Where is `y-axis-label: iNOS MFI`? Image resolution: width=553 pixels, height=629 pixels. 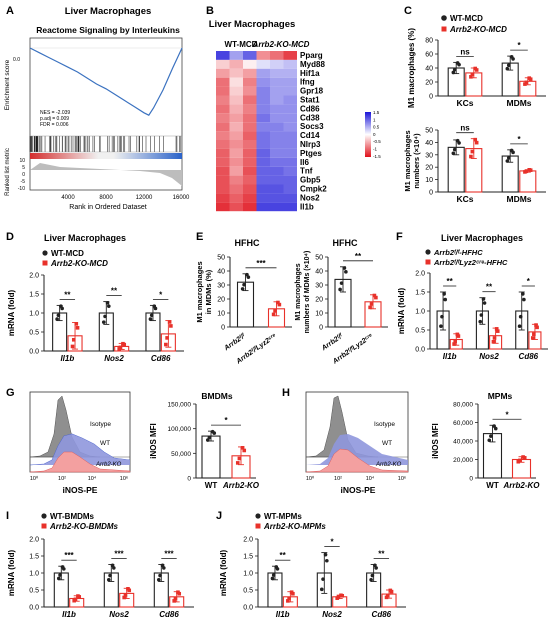
y-axis-label: iNOS MFI is located at coordinates (153, 441).